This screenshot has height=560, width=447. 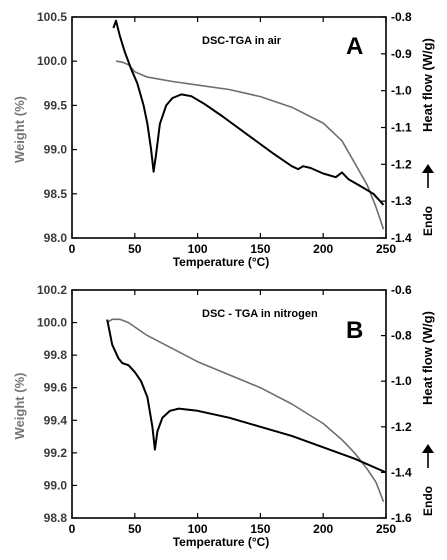 What do you see at coordinates (56, 420) in the screenshot?
I see `y-tick-label: 99.4` at bounding box center [56, 420].